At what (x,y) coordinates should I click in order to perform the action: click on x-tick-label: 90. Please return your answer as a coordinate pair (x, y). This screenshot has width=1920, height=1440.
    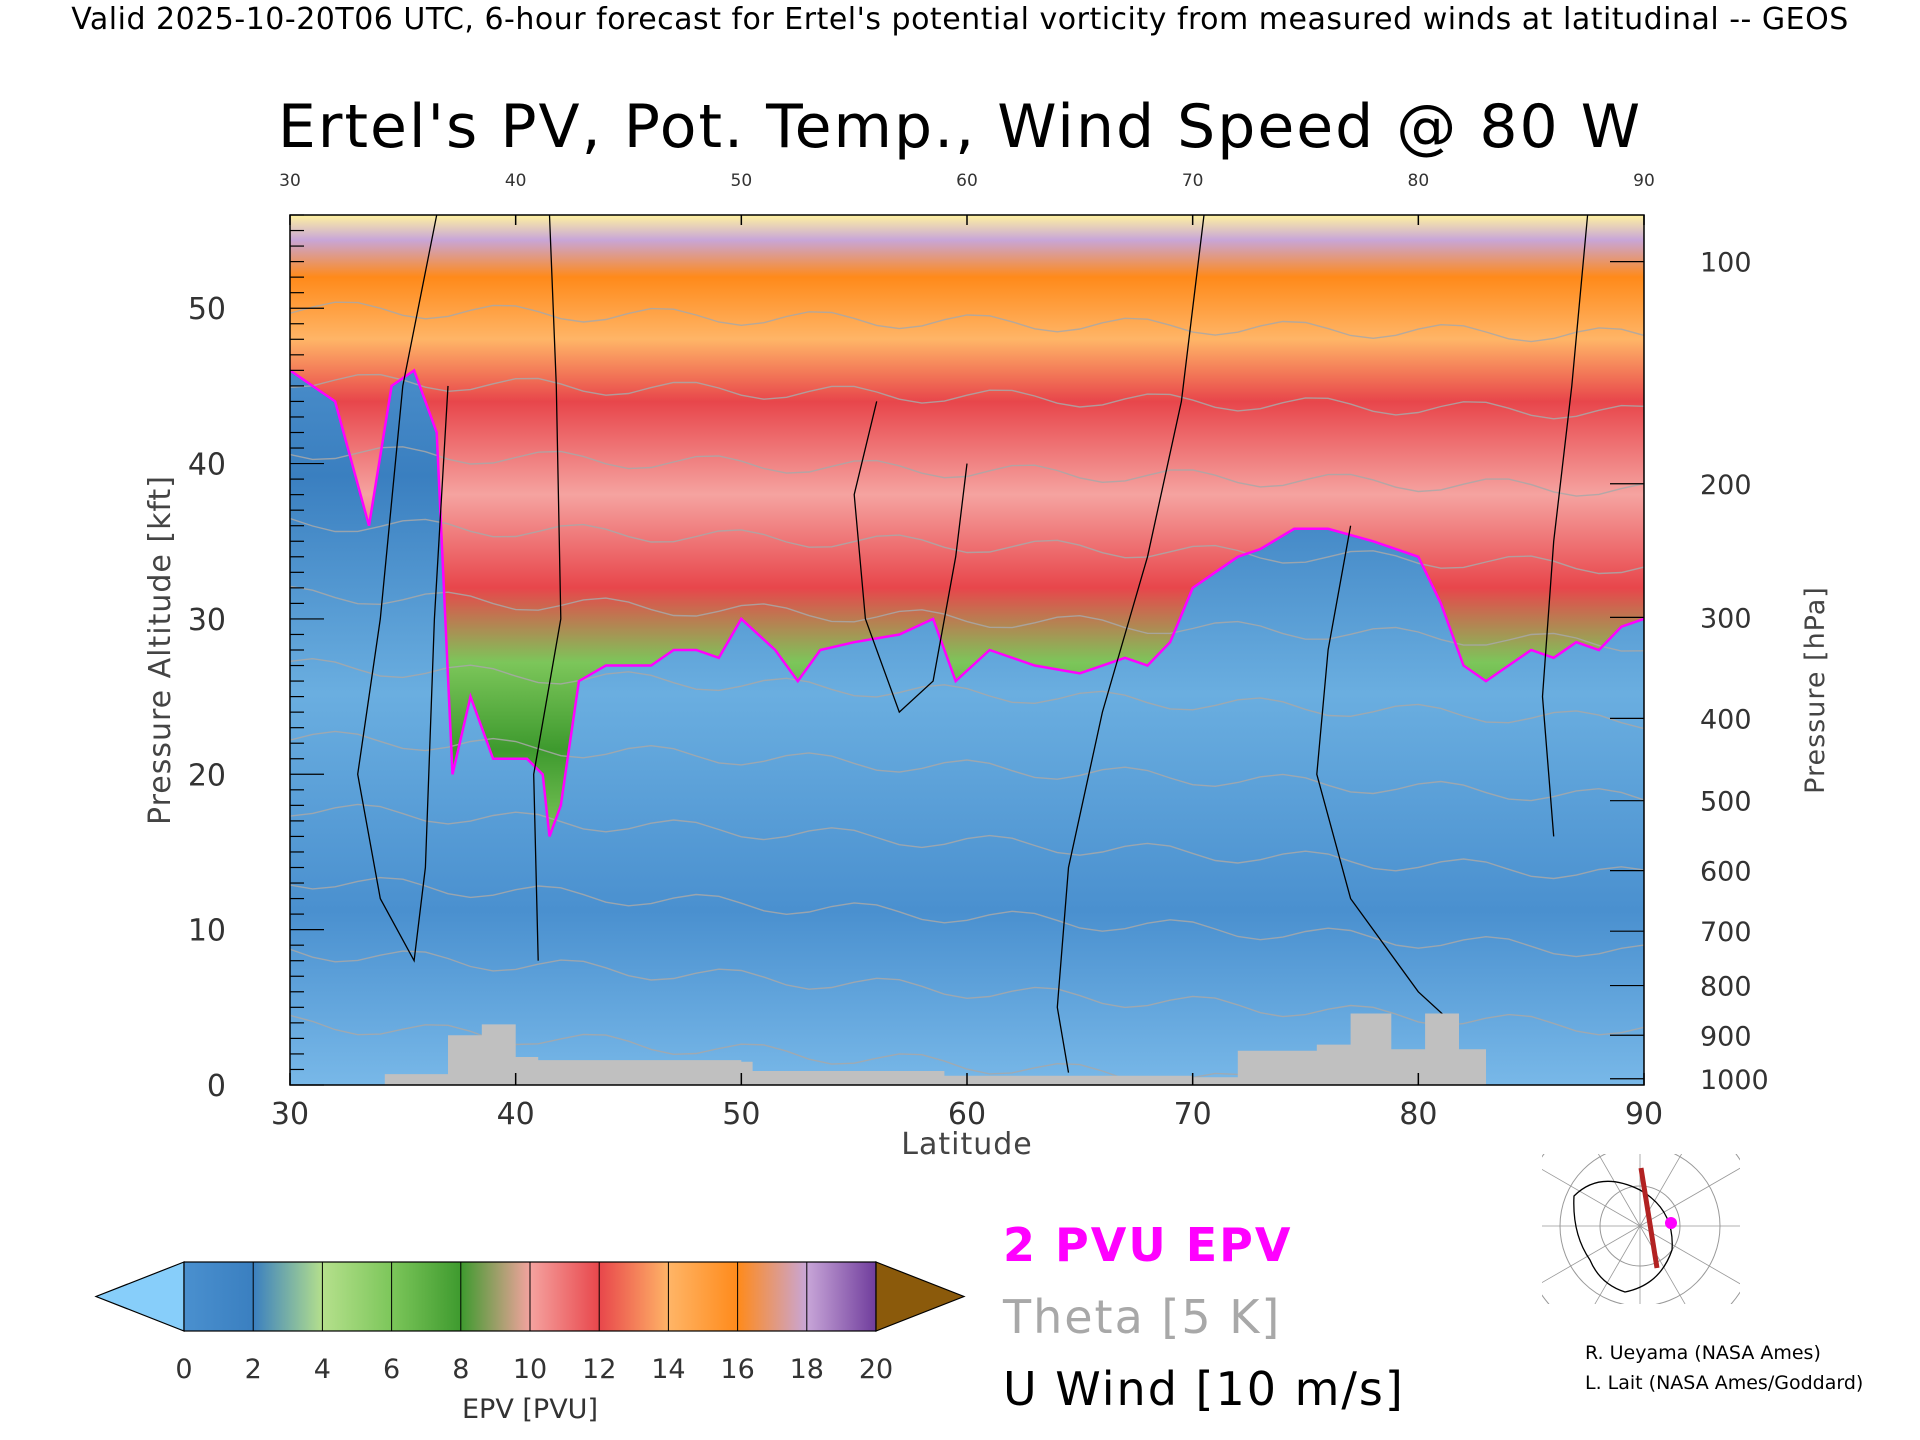
    Looking at the image, I should click on (1644, 1114).